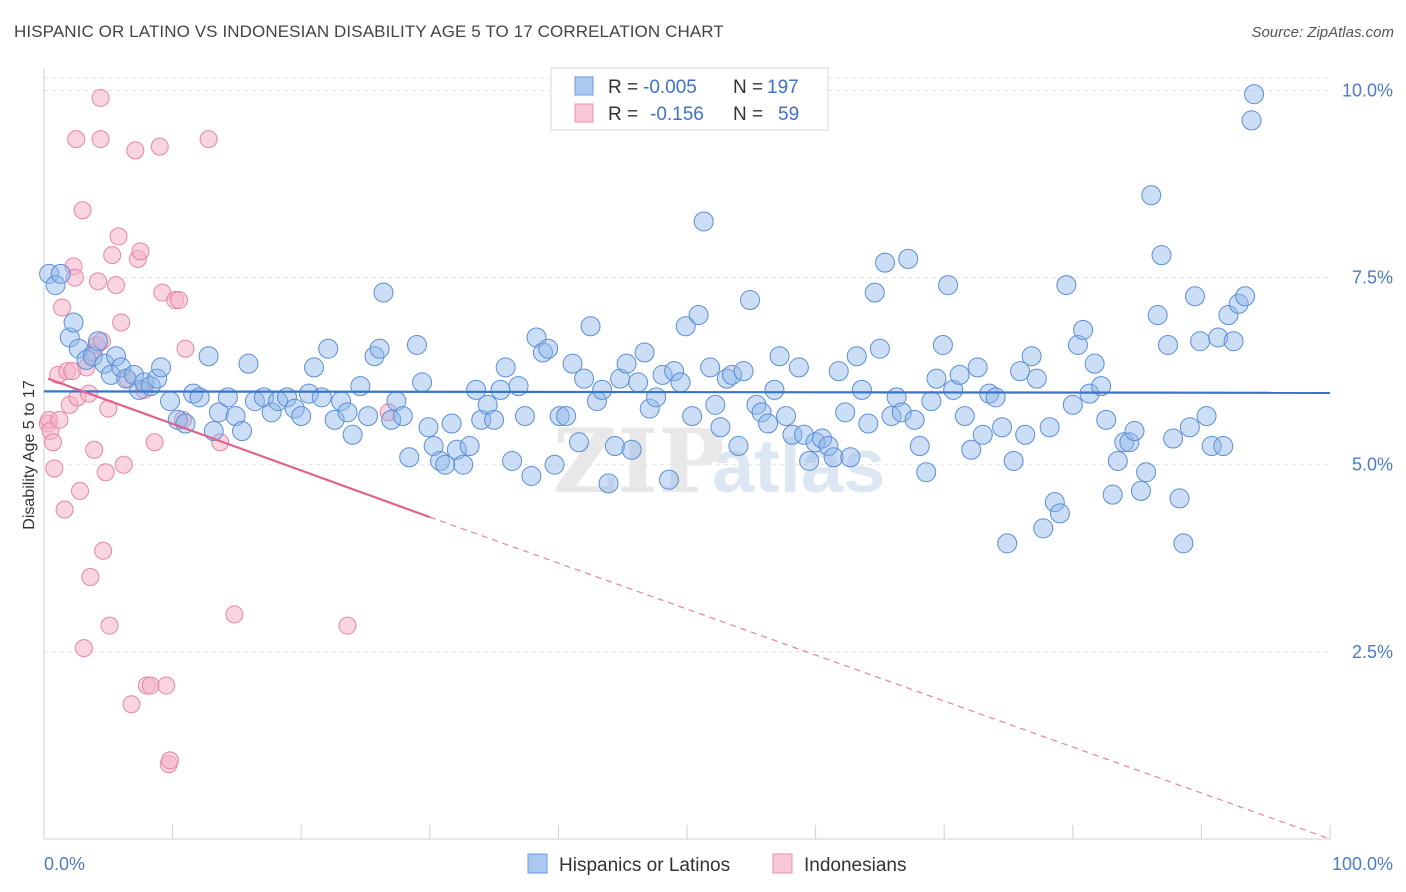 This screenshot has height=892, width=1406. What do you see at coordinates (1372, 465) in the screenshot?
I see `y-tick-label: 5.0%` at bounding box center [1372, 465].